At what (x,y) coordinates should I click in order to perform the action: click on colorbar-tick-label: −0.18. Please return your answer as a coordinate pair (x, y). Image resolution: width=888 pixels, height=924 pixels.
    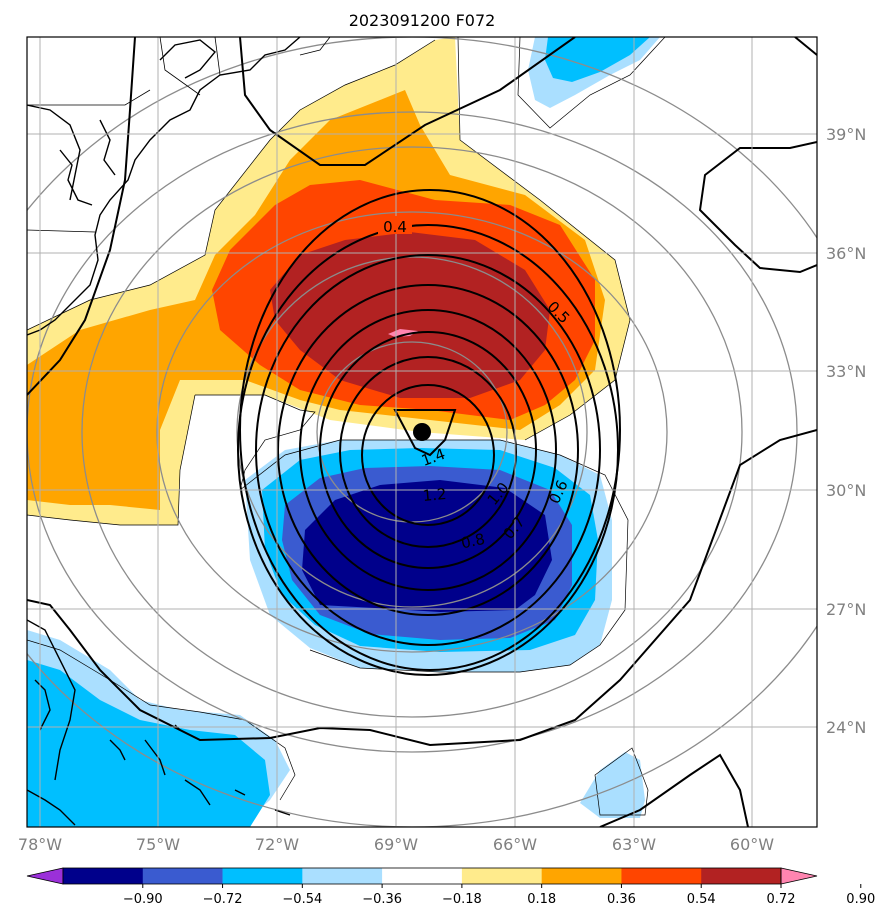
    Looking at the image, I should click on (462, 899).